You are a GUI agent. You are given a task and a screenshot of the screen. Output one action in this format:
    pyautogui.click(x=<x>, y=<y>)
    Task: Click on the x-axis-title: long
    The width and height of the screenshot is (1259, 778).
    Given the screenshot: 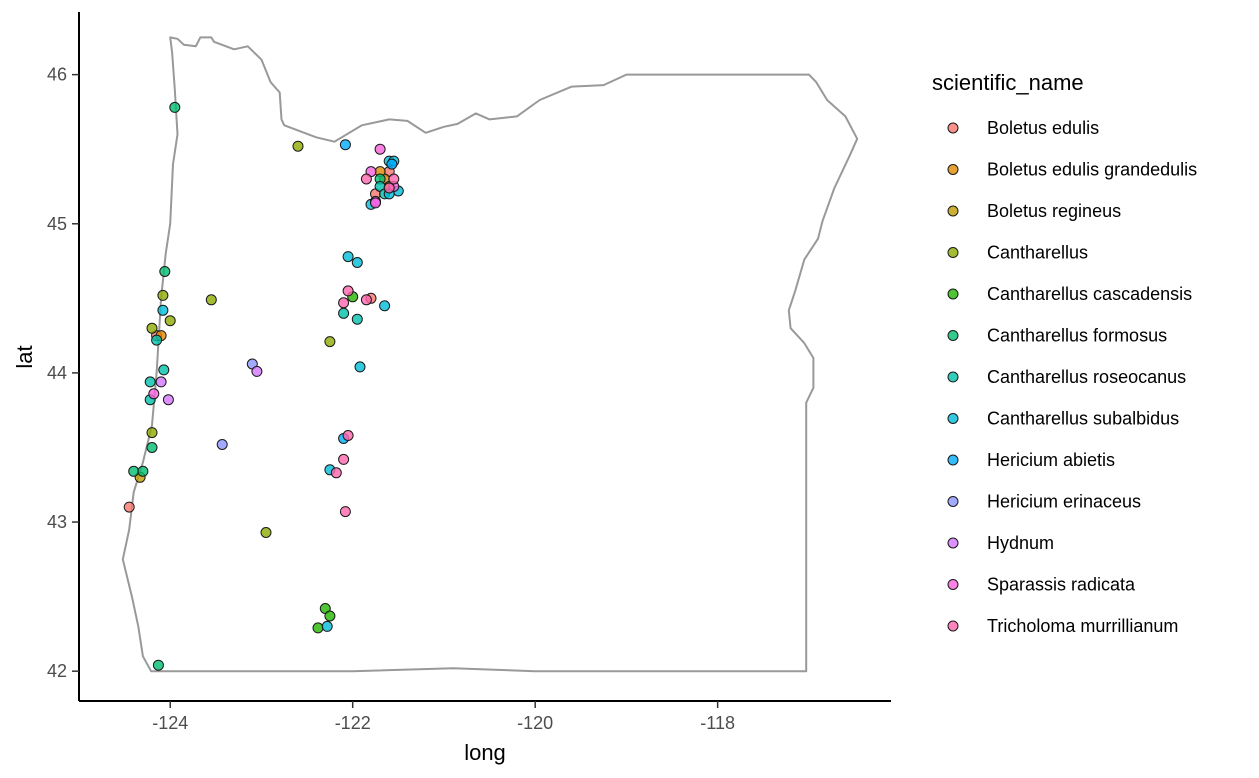 What is the action you would take?
    pyautogui.click(x=485, y=752)
    